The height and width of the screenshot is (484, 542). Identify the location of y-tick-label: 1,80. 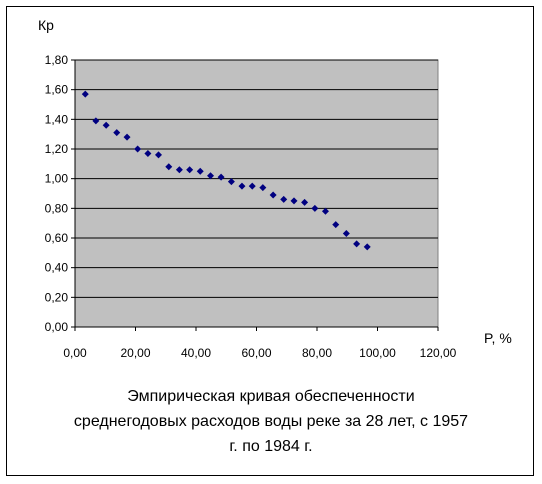
(57, 60).